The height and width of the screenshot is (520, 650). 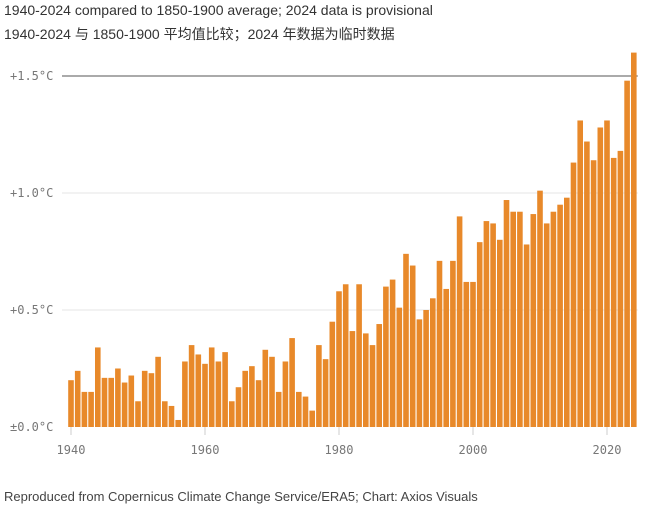 What do you see at coordinates (607, 450) in the screenshot?
I see `x-tick-label: 2020` at bounding box center [607, 450].